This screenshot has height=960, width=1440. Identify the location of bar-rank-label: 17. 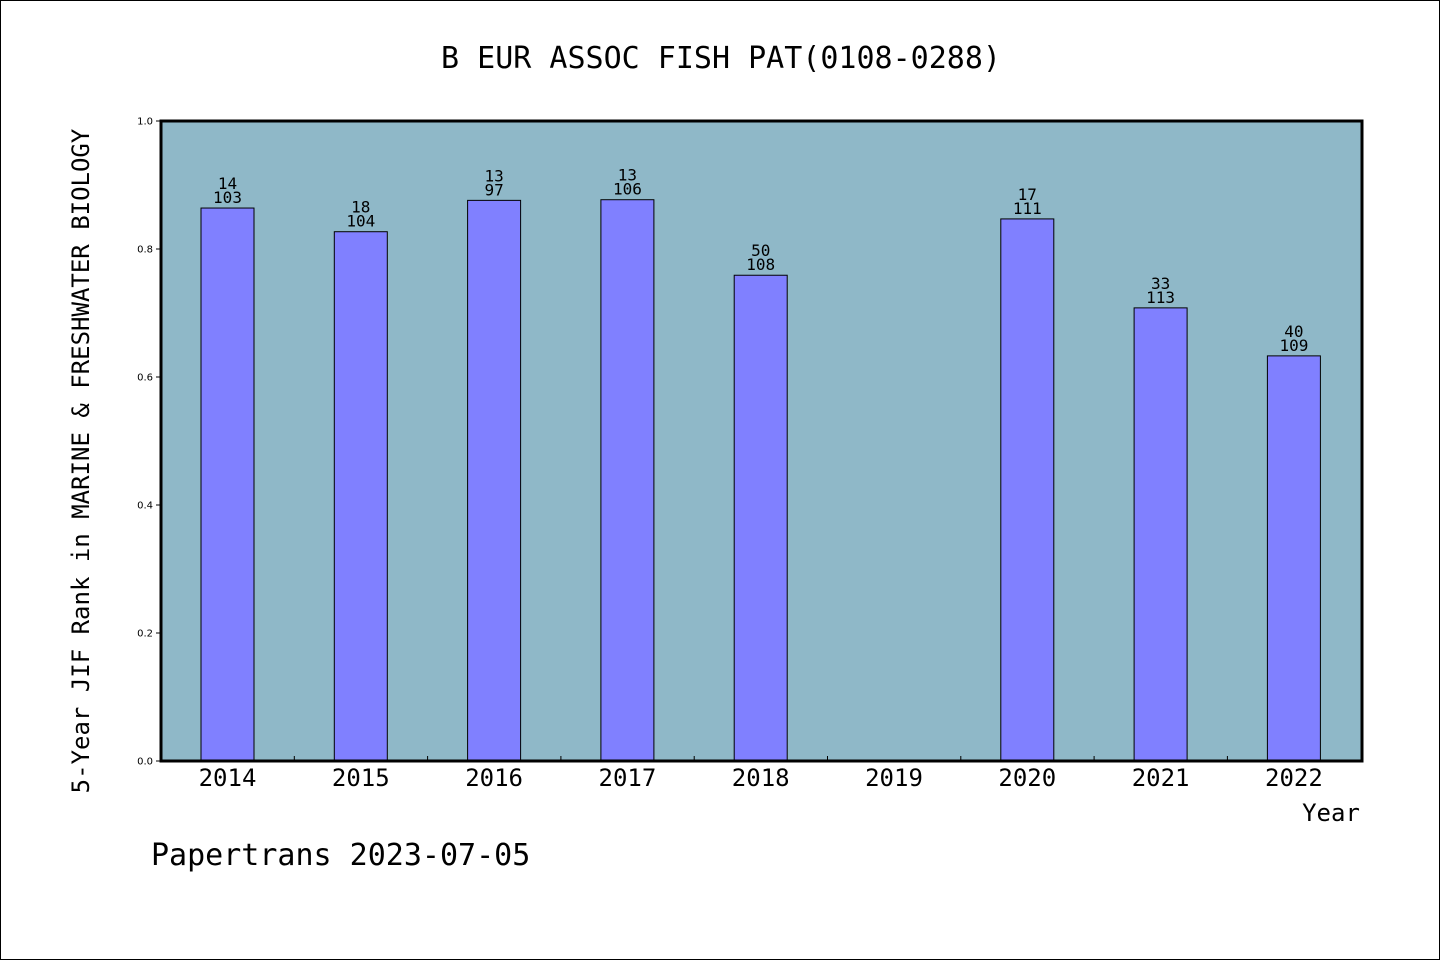
(1027, 194).